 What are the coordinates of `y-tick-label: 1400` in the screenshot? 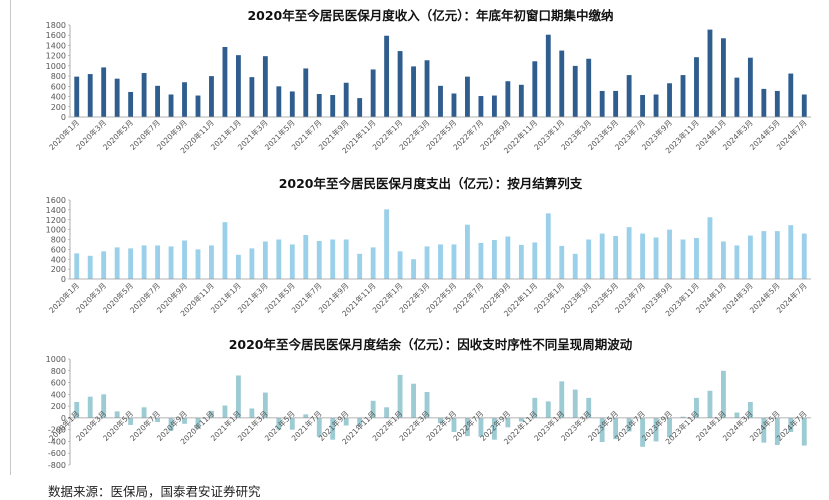 It's located at (56, 210).